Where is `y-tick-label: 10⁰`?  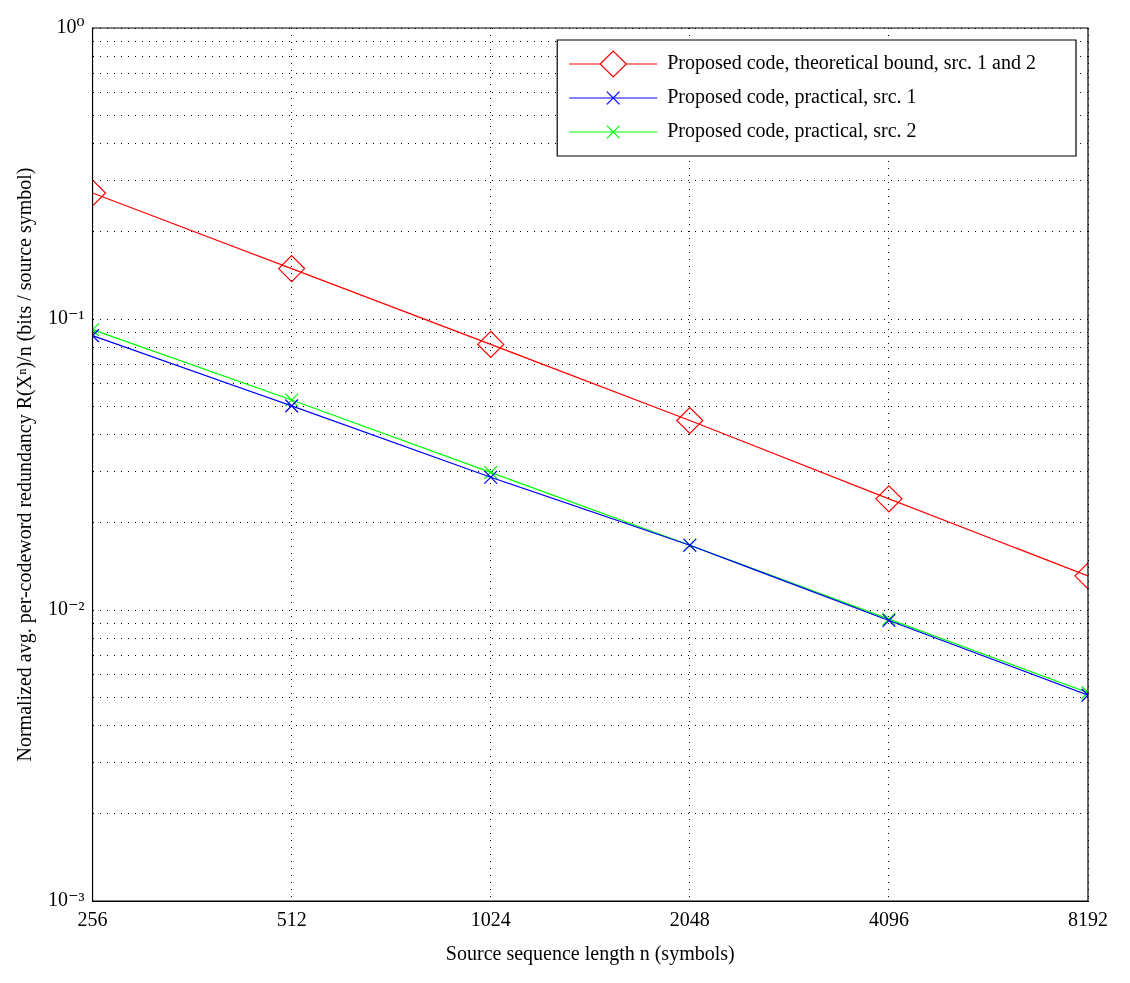 y-tick-label: 10⁰ is located at coordinates (70, 26).